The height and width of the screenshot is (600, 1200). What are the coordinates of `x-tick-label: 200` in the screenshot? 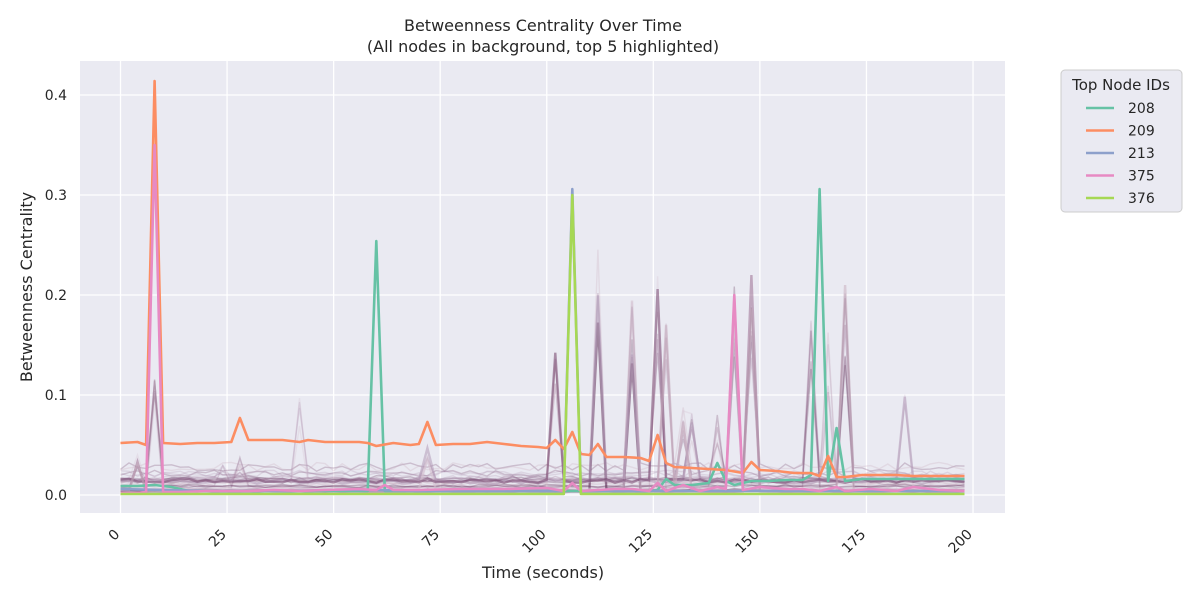 It's located at (961, 542).